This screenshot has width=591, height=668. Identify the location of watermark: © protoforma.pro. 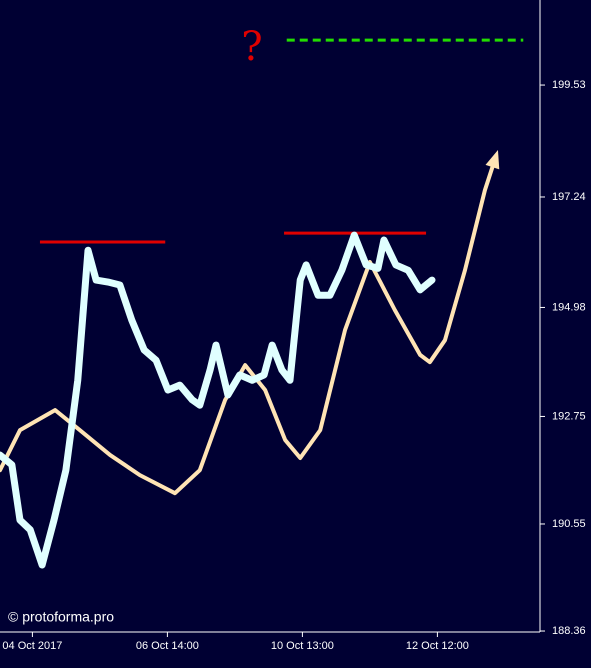
(61, 617).